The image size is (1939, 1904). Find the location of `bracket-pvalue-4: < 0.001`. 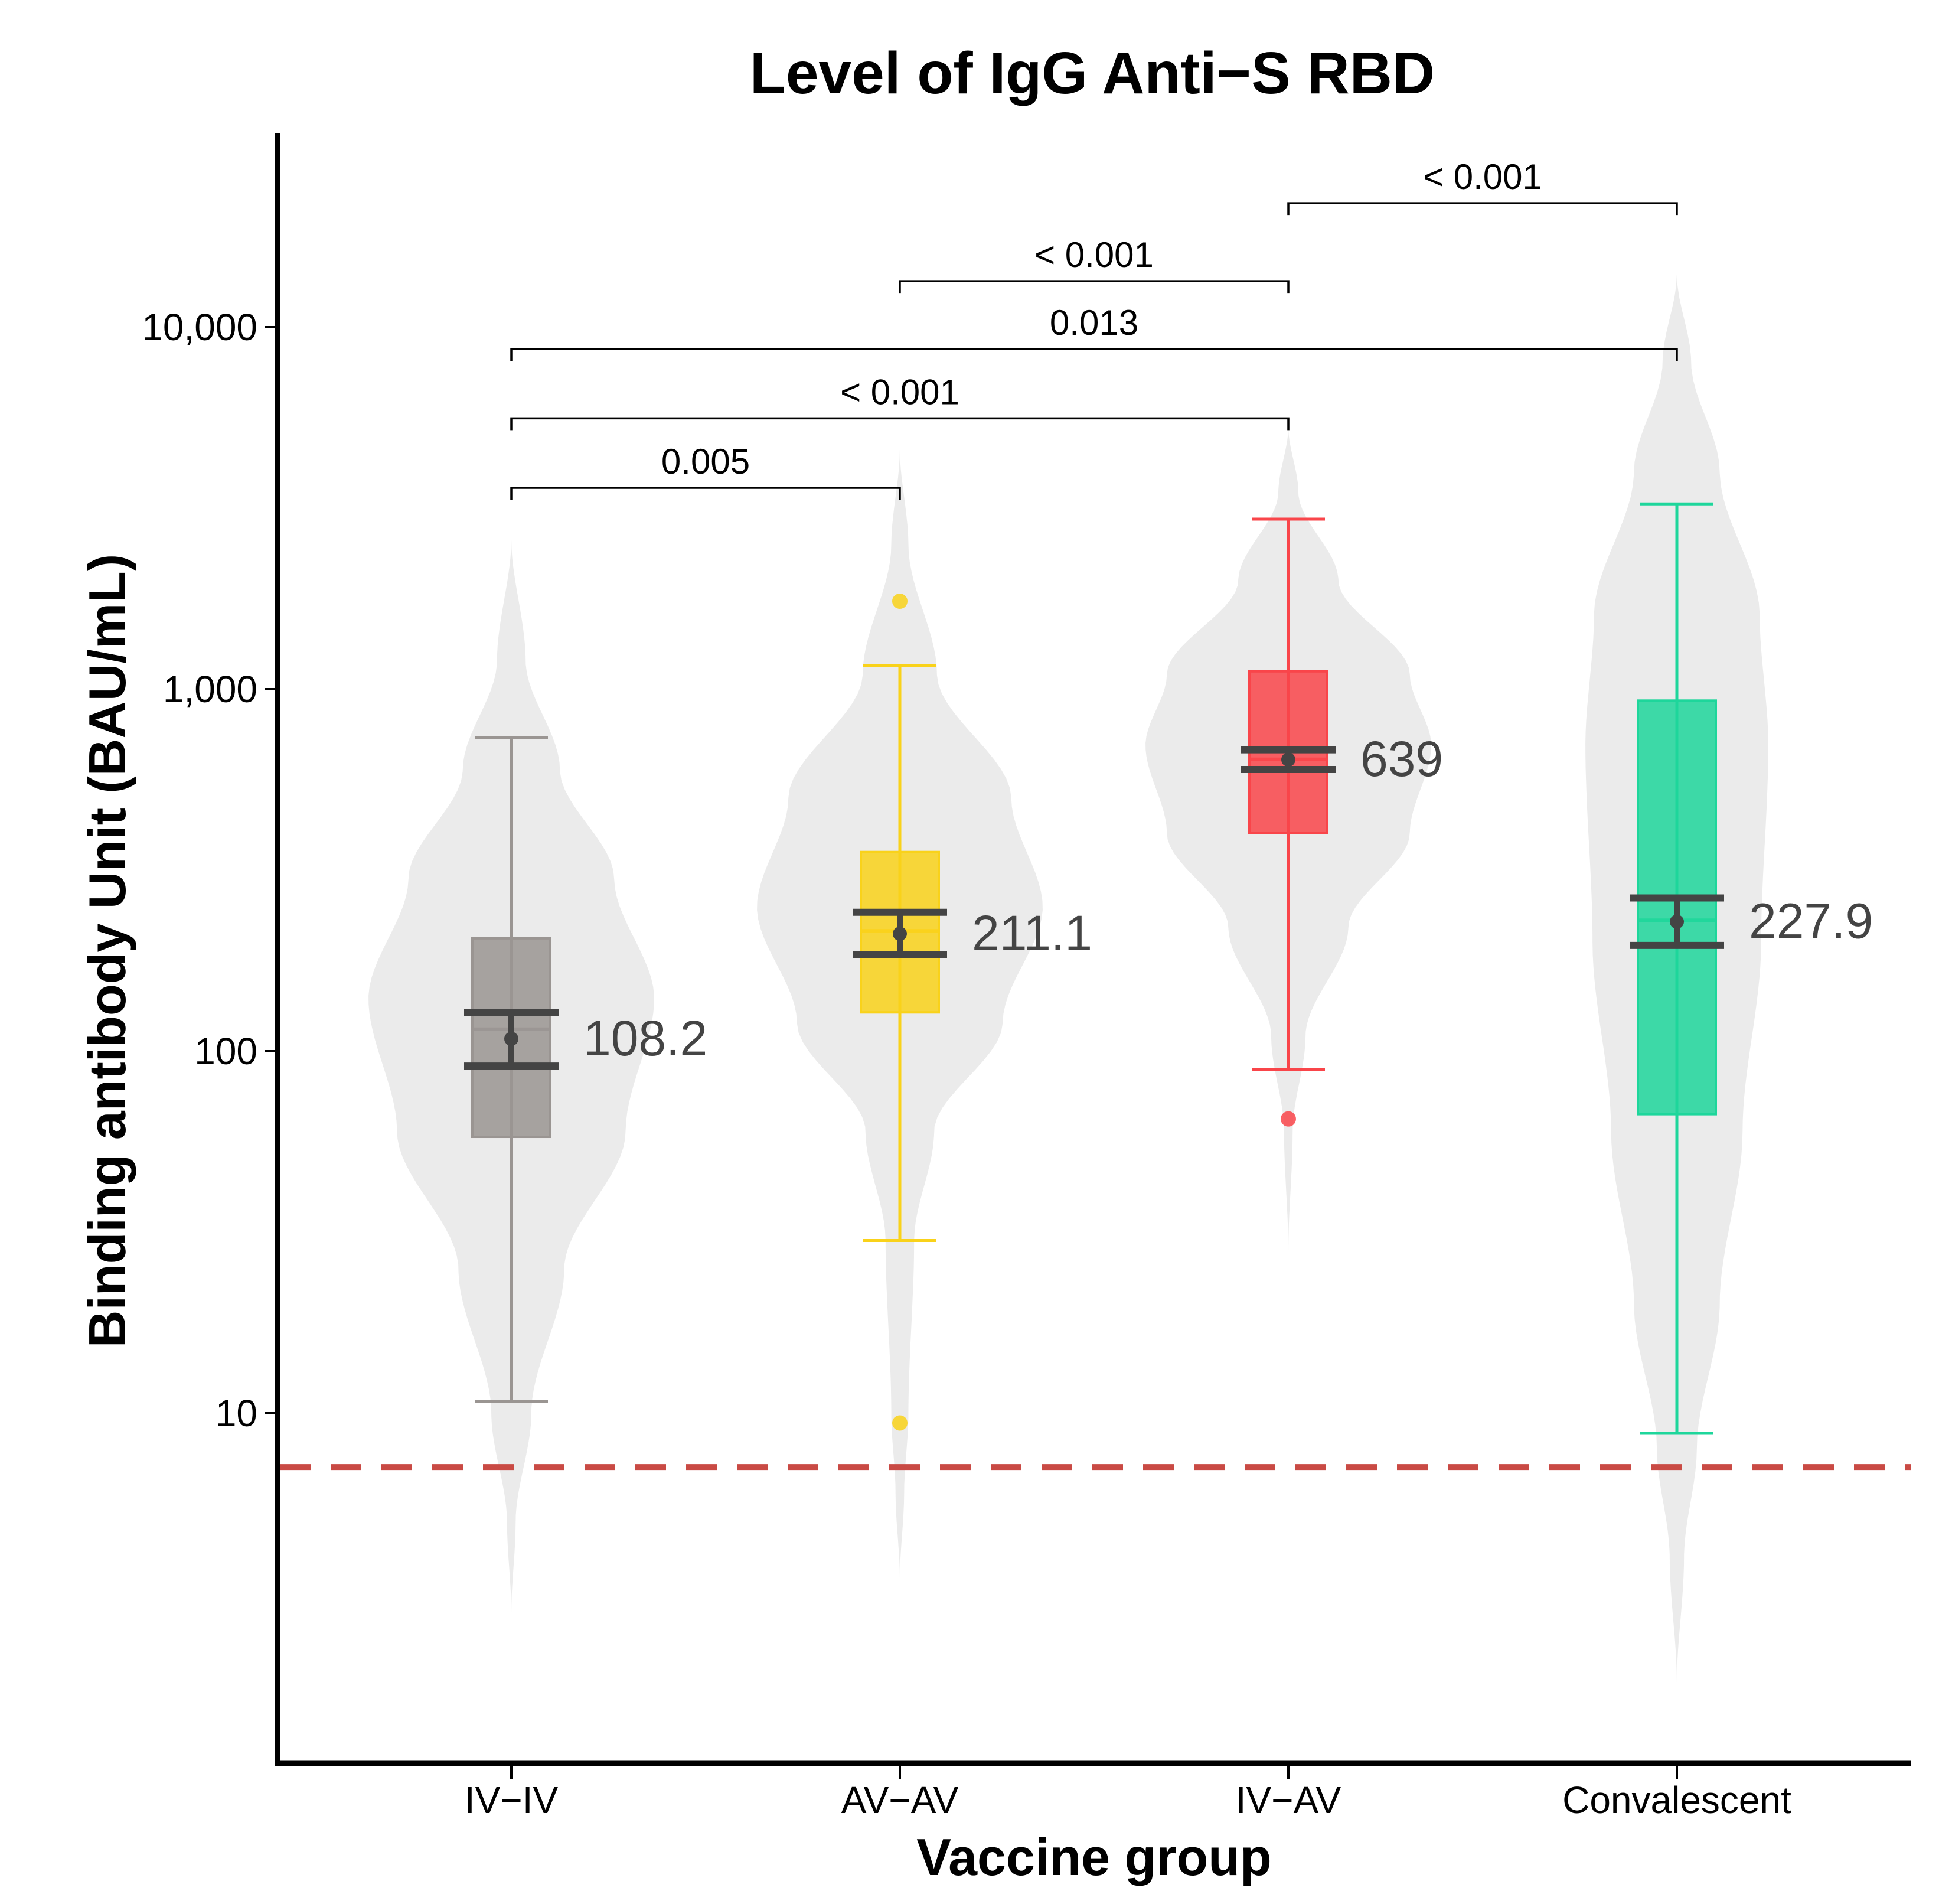

bracket-pvalue-4: < 0.001 is located at coordinates (1094, 255).